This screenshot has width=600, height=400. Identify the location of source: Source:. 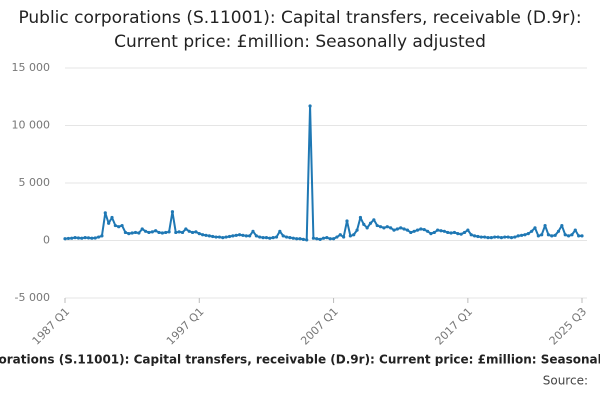
(565, 381).